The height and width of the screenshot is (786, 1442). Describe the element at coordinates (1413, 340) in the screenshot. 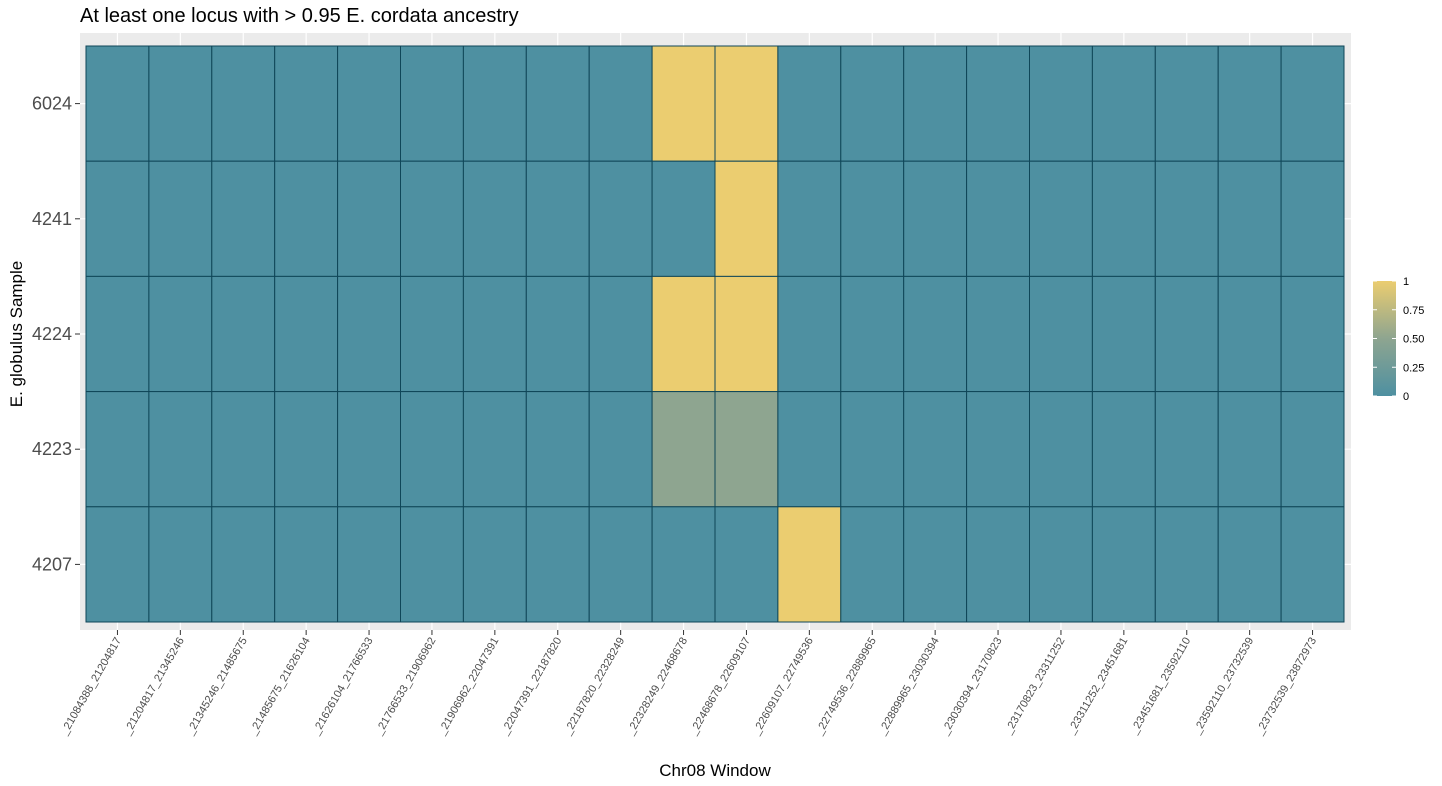

I see `legend-label: 0.50` at that location.